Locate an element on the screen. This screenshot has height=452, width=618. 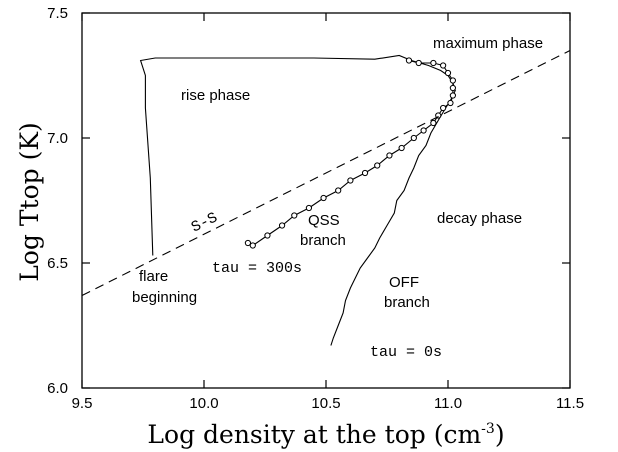
x-tick-label: 10.0 is located at coordinates (203, 403).